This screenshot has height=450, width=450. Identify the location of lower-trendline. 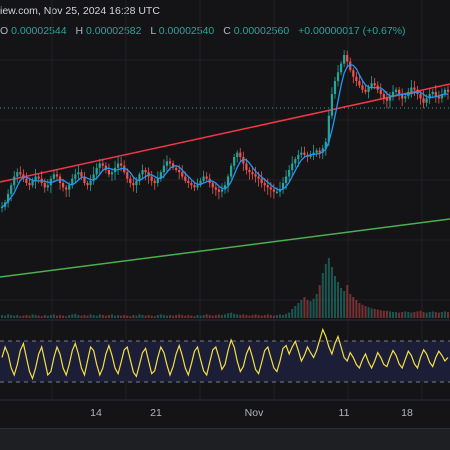
(225, 248).